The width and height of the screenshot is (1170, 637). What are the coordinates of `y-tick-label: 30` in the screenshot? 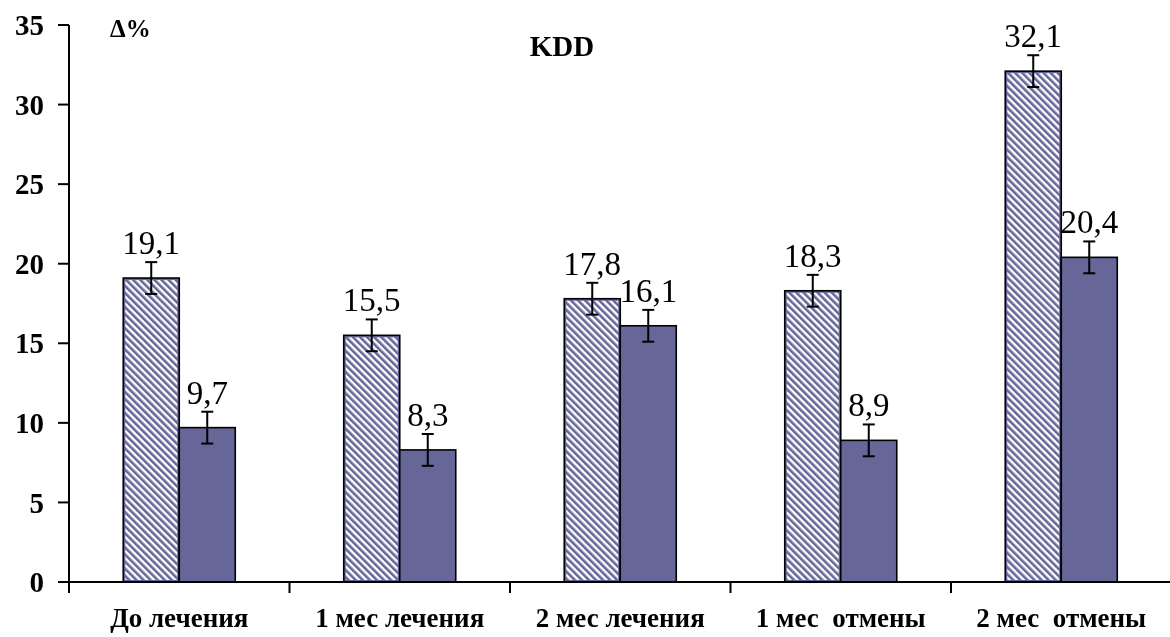 It's located at (29, 104).